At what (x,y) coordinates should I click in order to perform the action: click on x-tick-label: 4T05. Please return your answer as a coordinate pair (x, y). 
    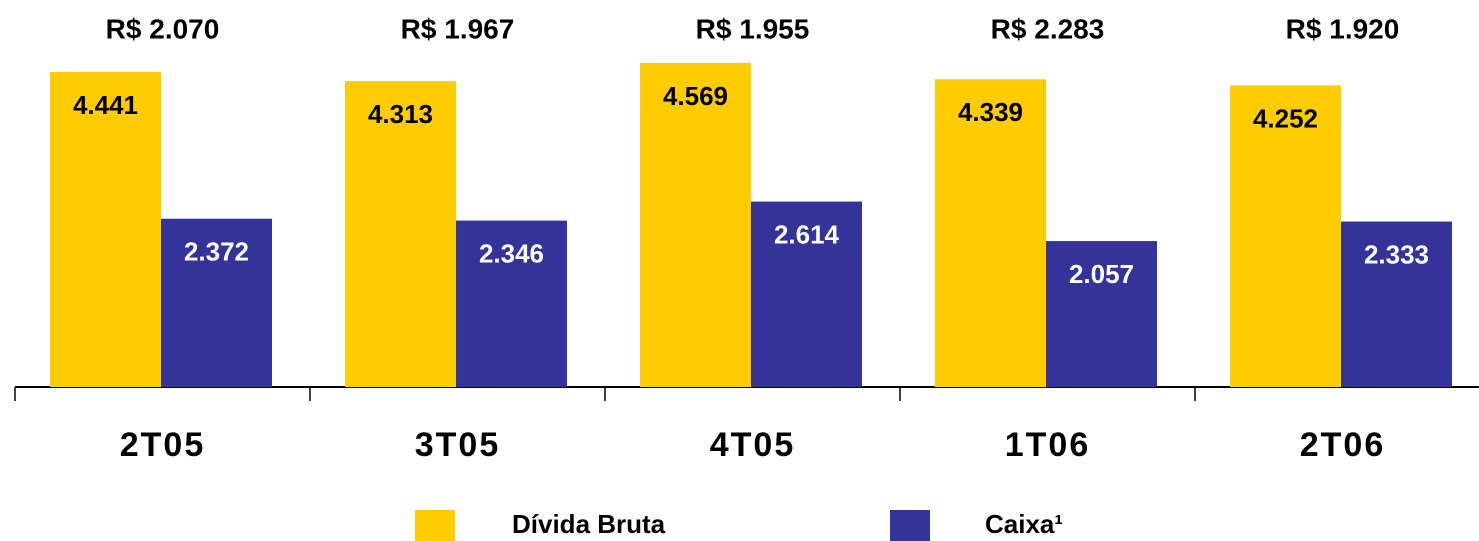
    Looking at the image, I should click on (753, 445).